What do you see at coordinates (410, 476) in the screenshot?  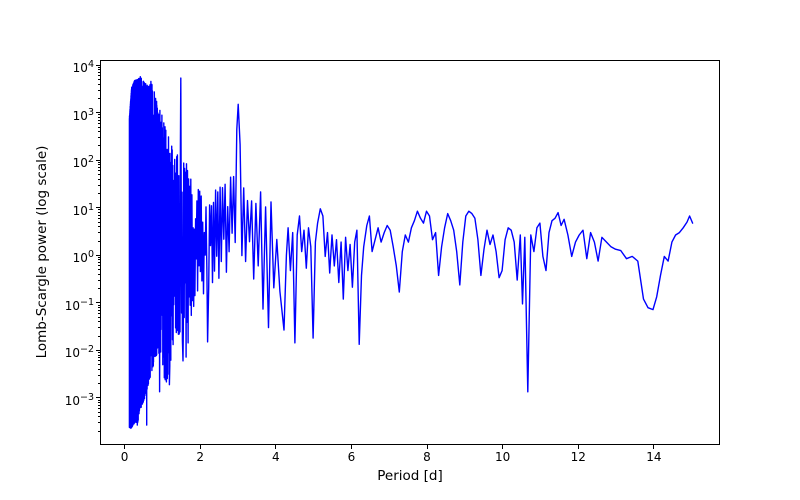 I see `x-axis-label: Period [d]` at bounding box center [410, 476].